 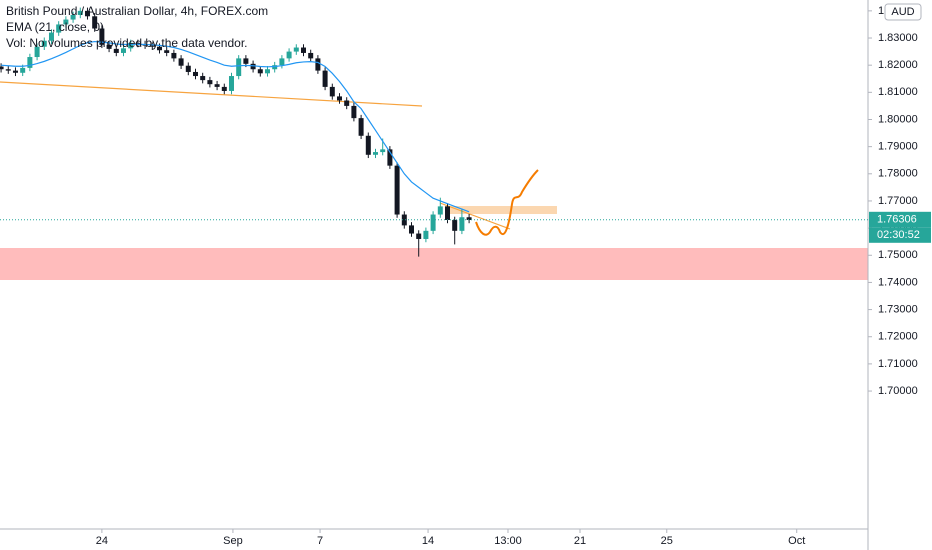 I want to click on y-tick-label: 1.73000, so click(x=898, y=309).